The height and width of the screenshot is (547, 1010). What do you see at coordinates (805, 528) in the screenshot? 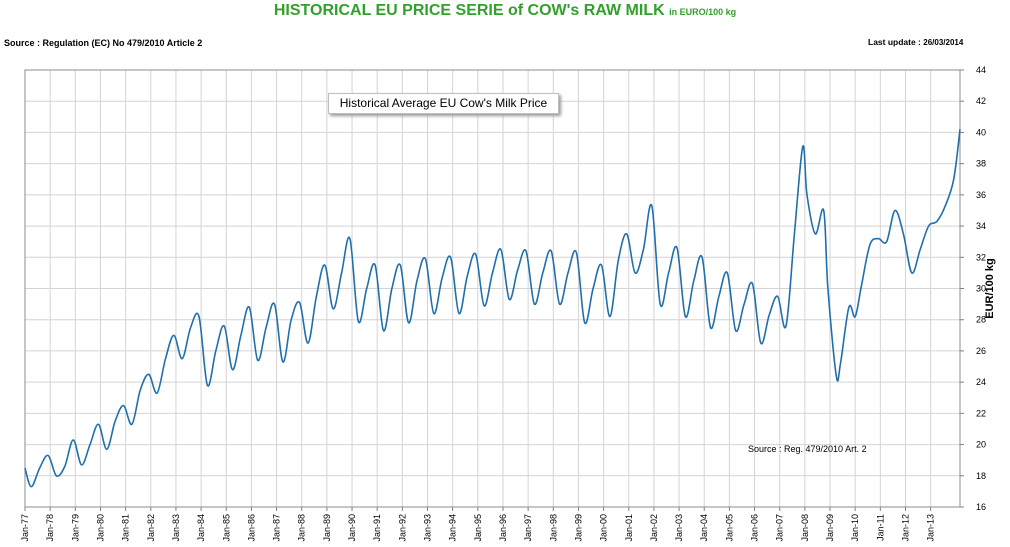
I see `x-tick-label: Jan-08` at bounding box center [805, 528].